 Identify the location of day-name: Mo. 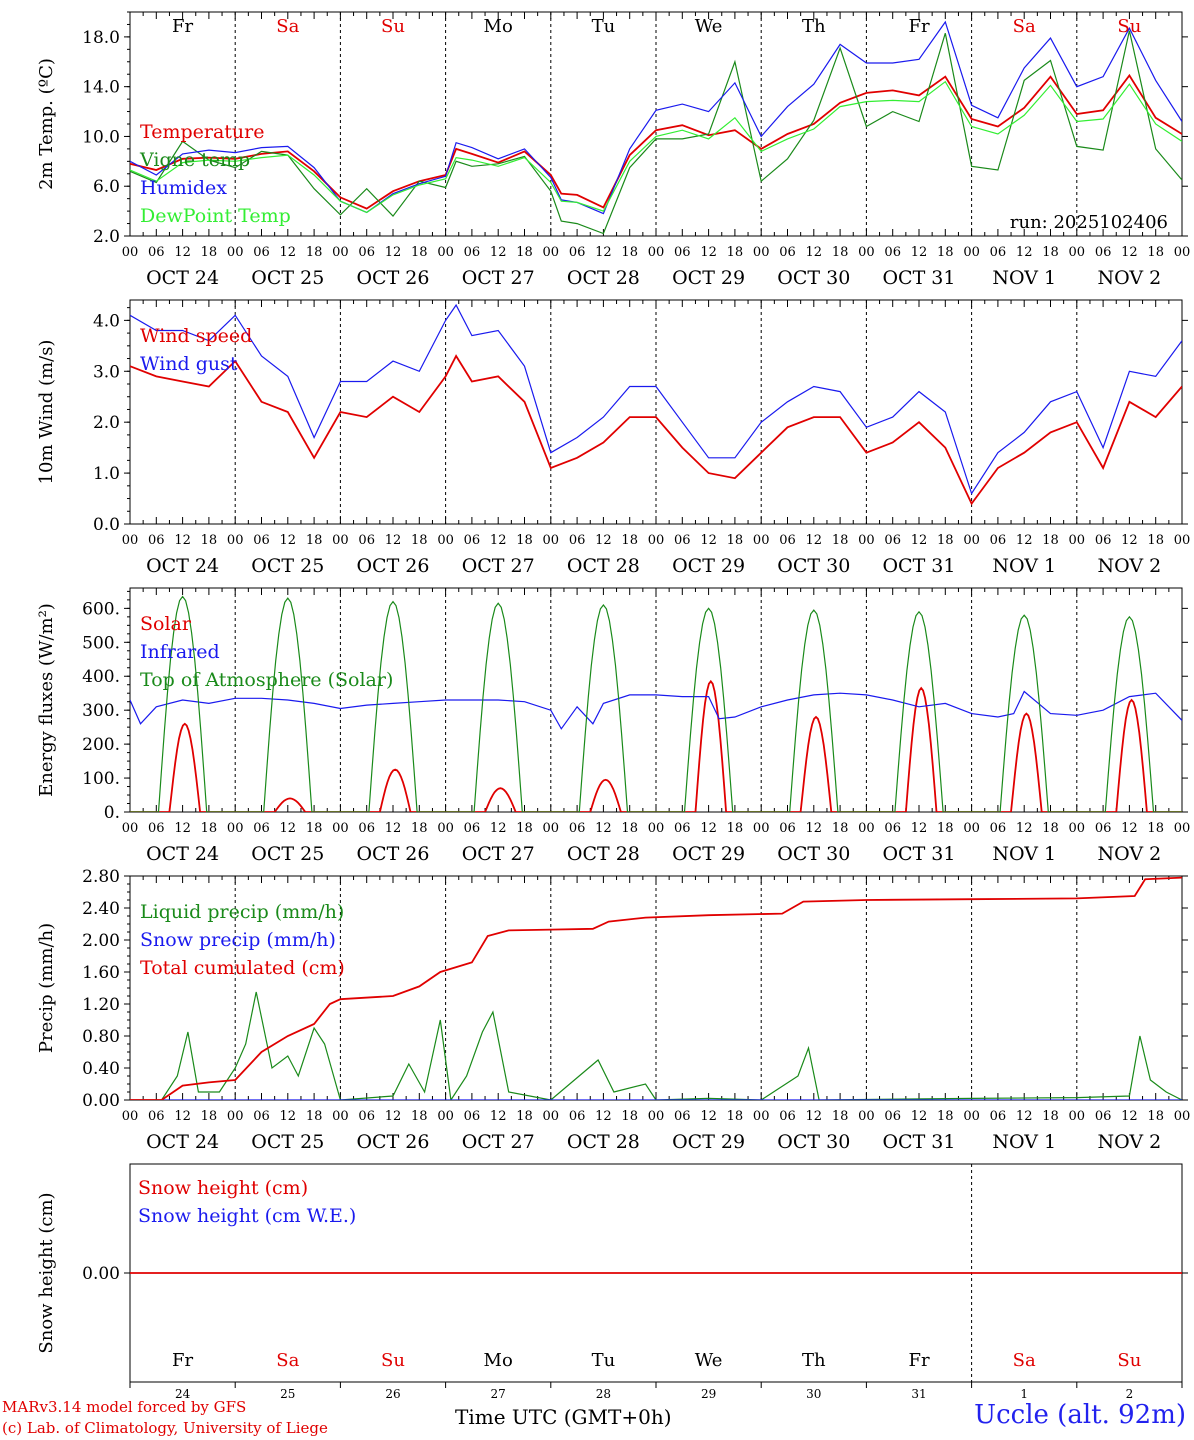
(498, 26).